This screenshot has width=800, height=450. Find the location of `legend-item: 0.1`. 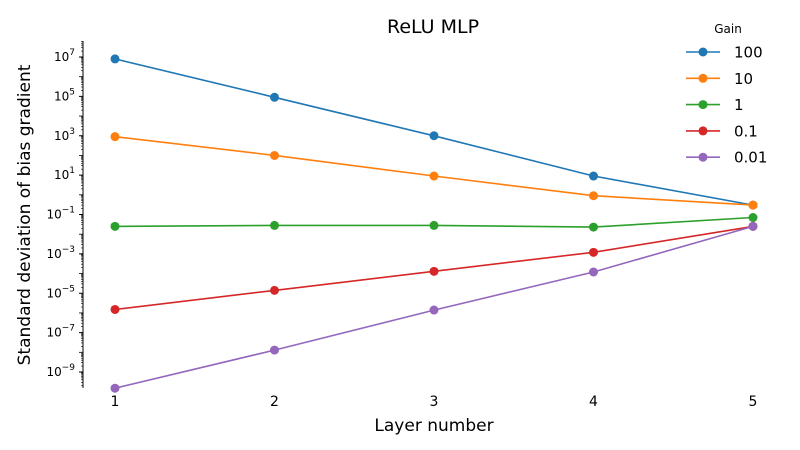

legend-item: 0.1 is located at coordinates (722, 131).